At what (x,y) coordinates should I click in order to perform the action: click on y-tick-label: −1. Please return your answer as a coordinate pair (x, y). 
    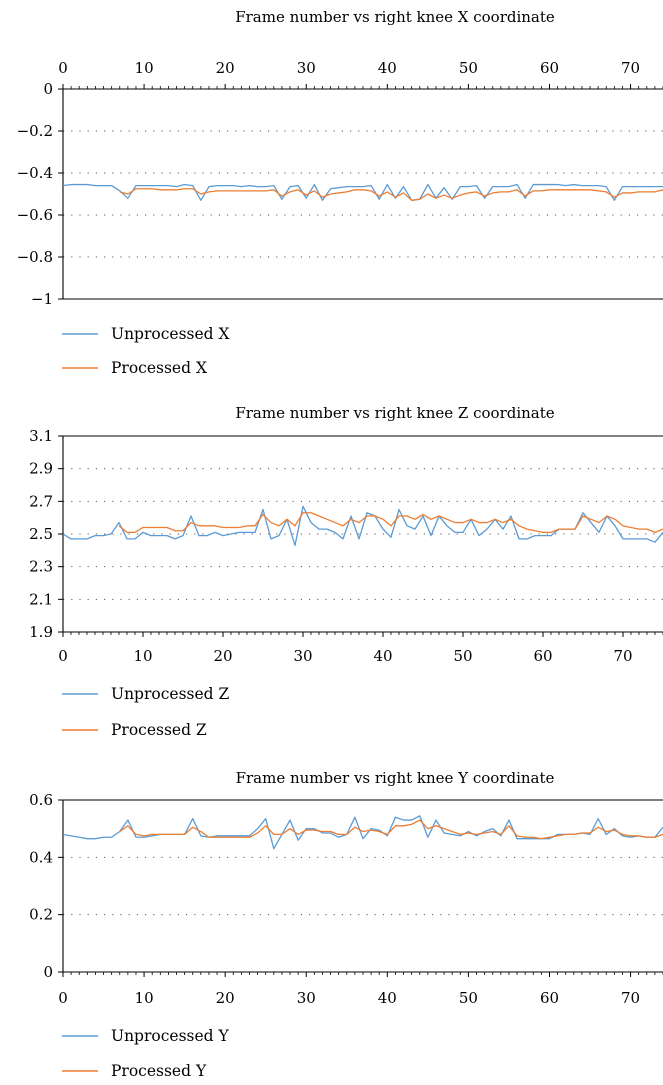
    Looking at the image, I should click on (42, 299).